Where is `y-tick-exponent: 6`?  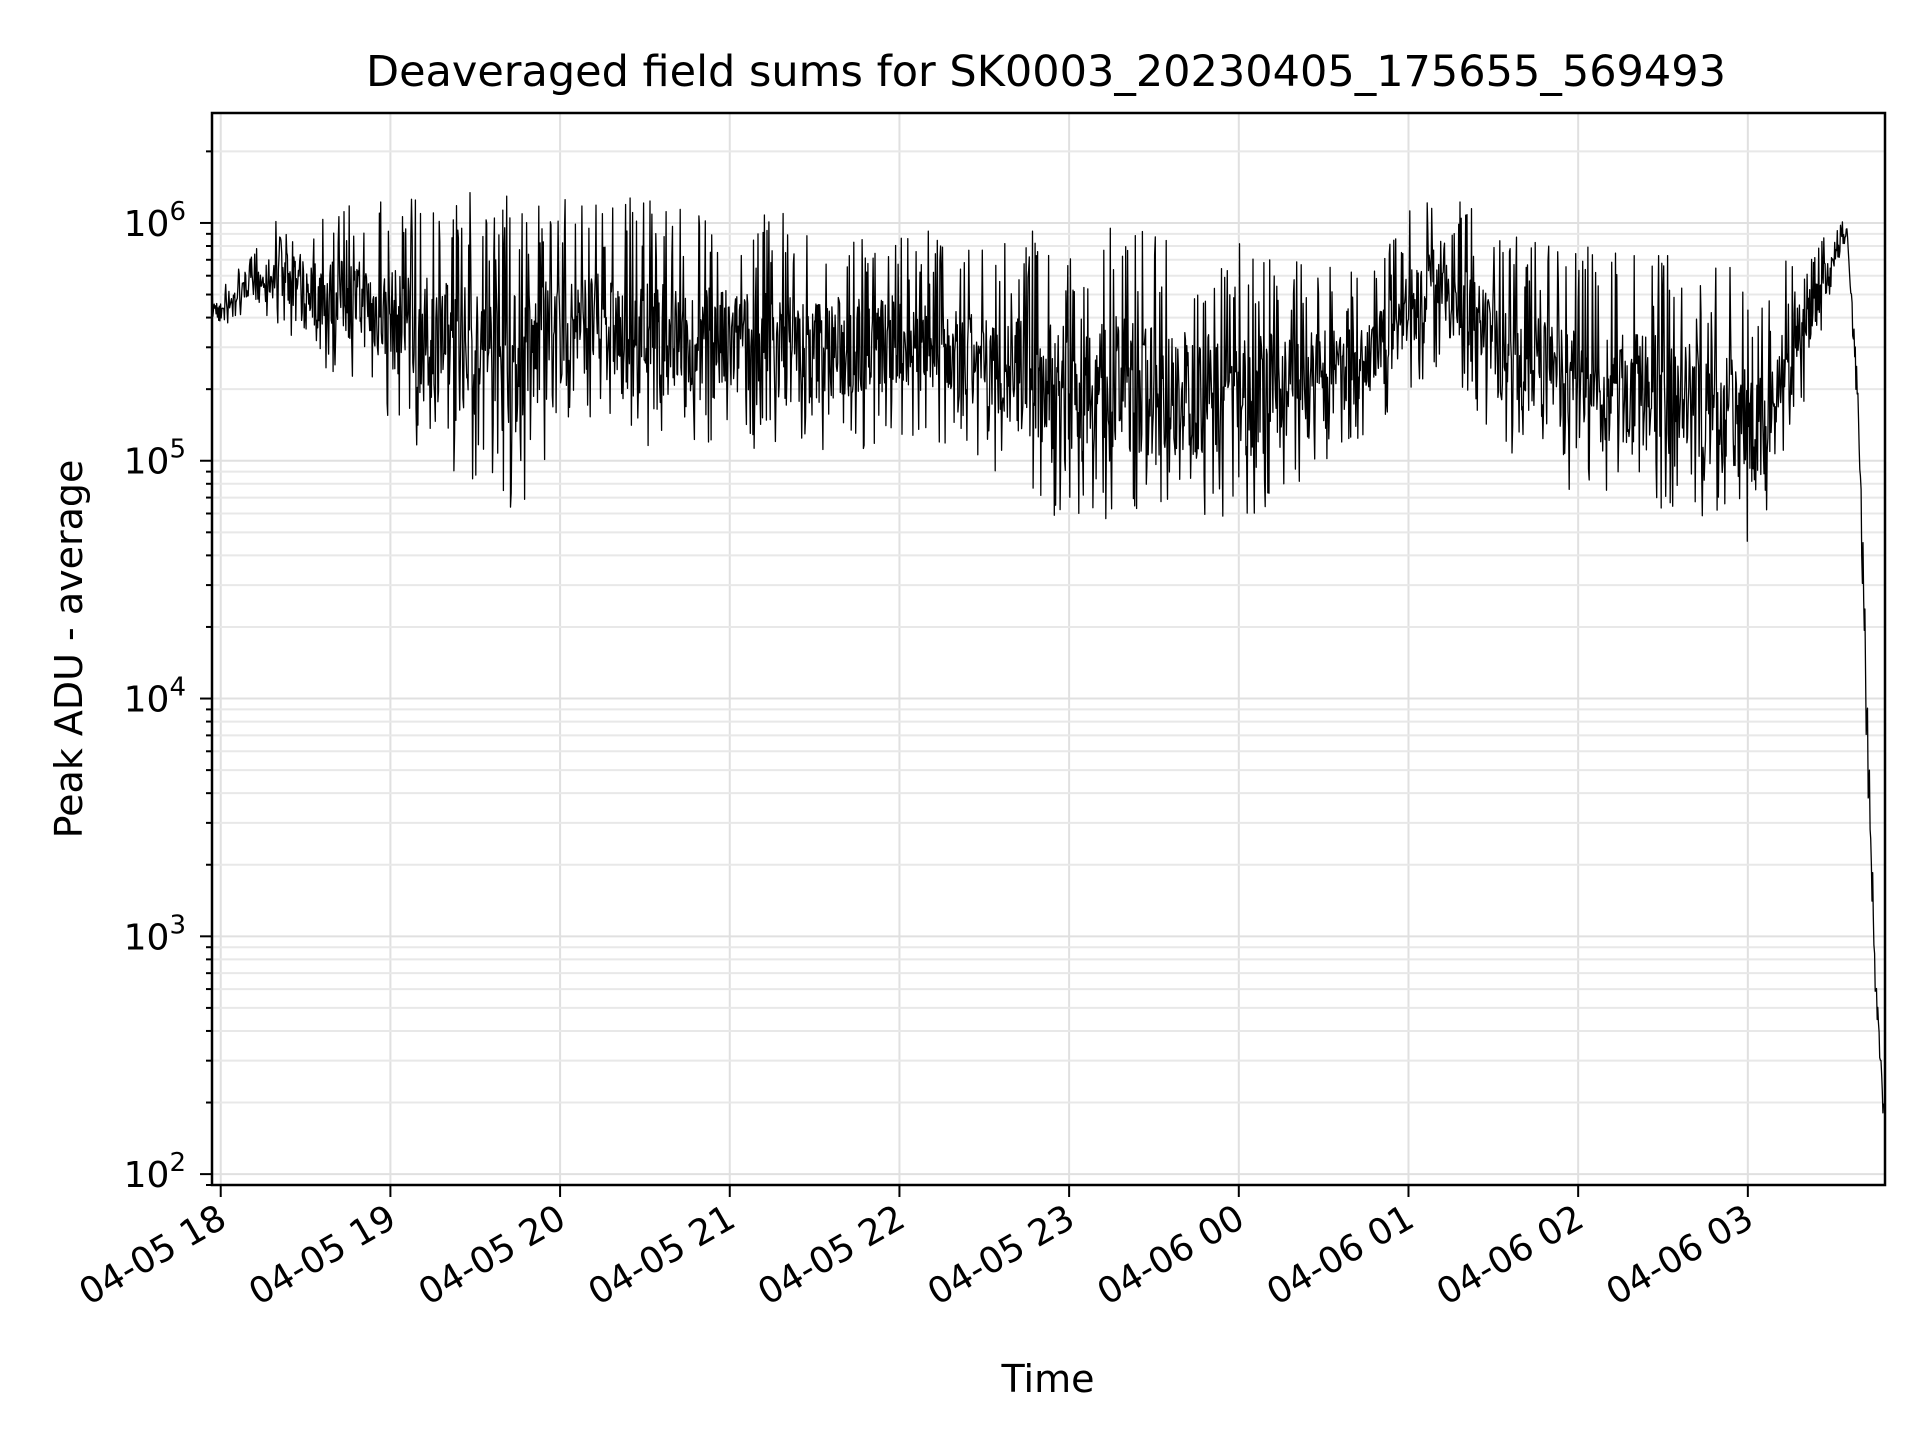
y-tick-exponent: 6 is located at coordinates (177, 212).